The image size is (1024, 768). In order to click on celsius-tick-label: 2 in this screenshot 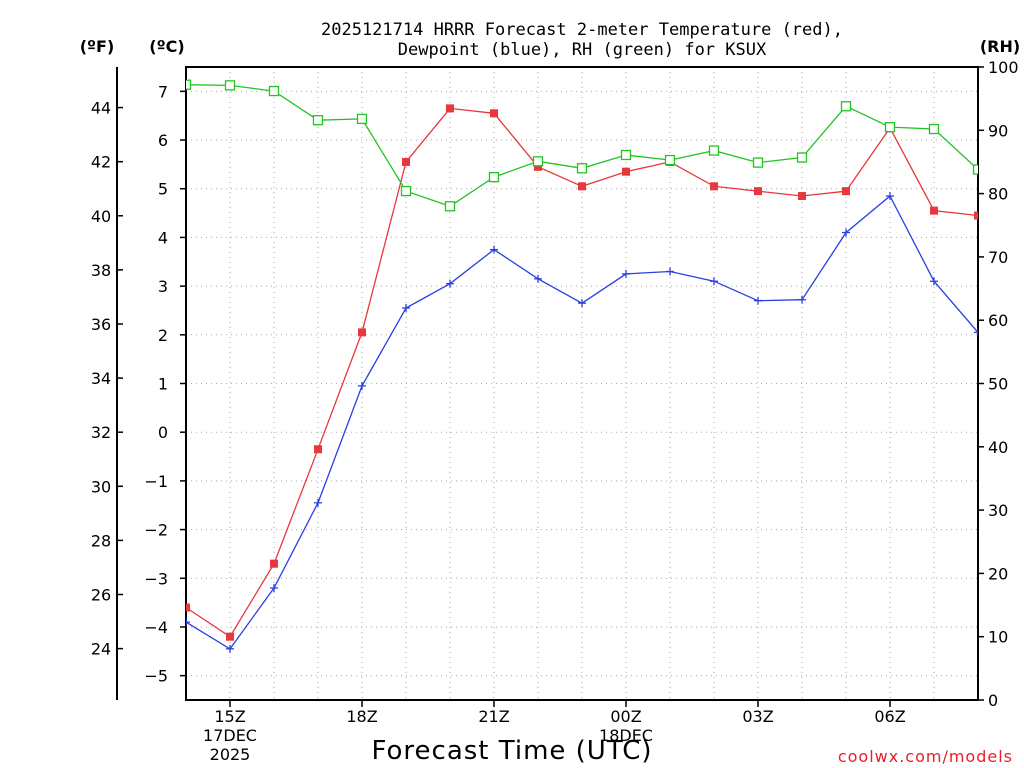, I will do `click(163, 335)`.